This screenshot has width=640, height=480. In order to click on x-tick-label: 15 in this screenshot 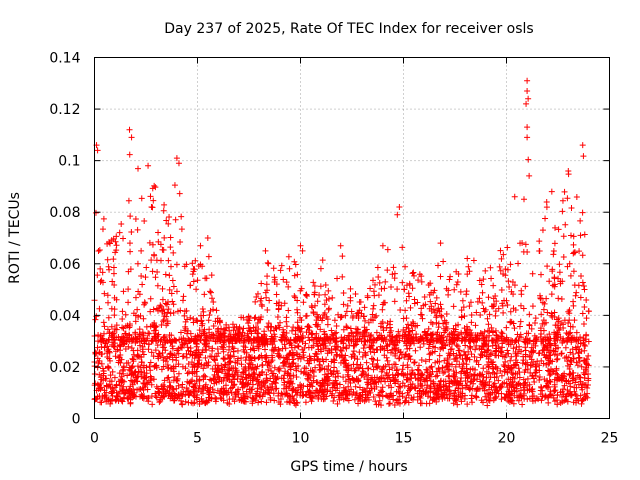, I will do `click(404, 439)`.